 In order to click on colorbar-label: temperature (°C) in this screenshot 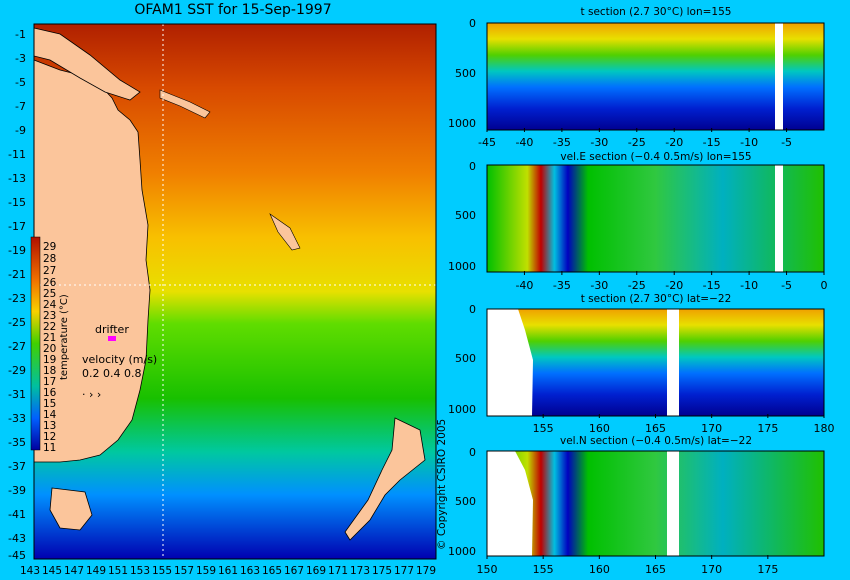, I will do `click(64, 337)`.